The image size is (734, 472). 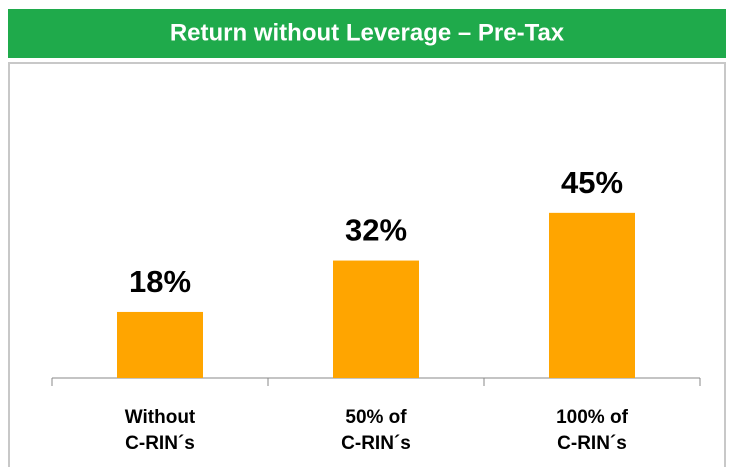 I want to click on data-label: 45%, so click(x=592, y=182).